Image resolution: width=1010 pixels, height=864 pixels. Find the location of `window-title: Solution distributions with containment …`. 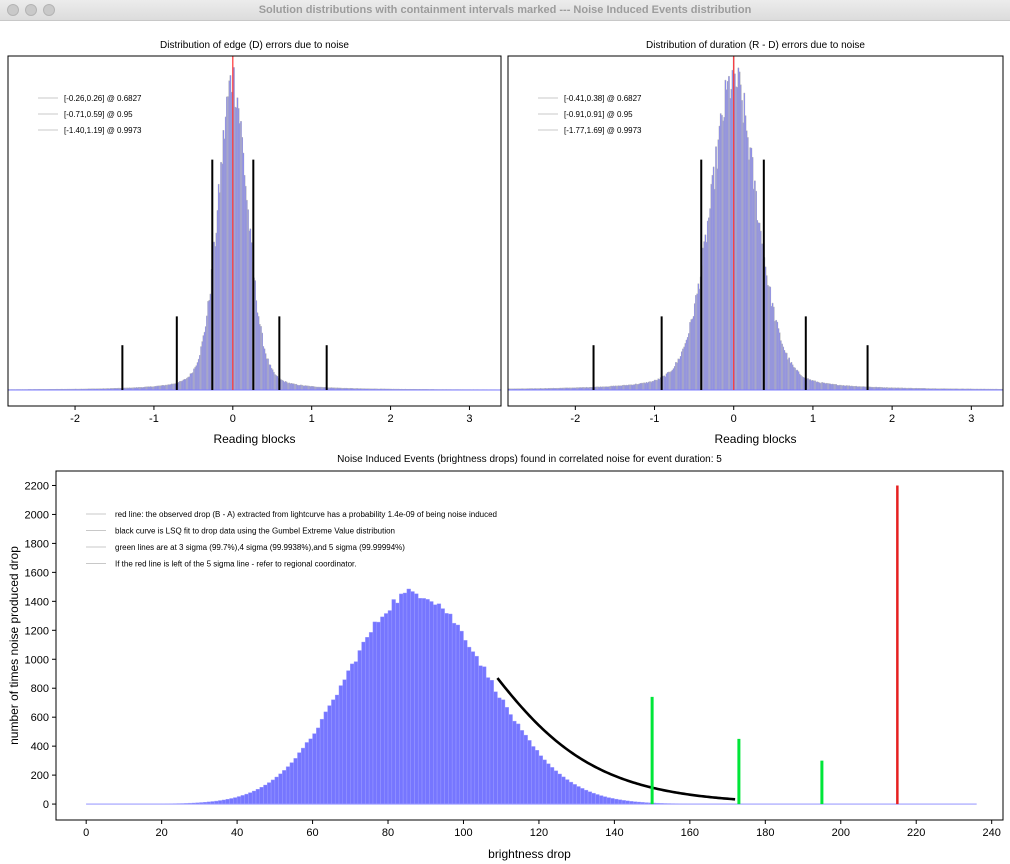

window-title: Solution distributions with containment … is located at coordinates (505, 10).